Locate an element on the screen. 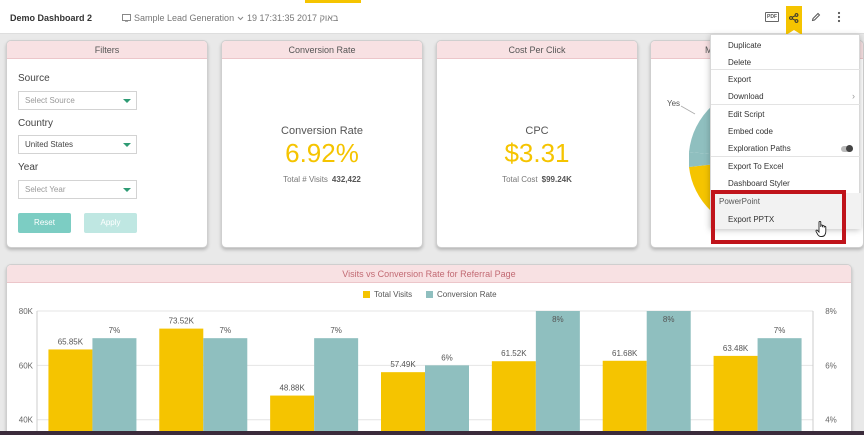 This screenshot has width=864, height=435. menu-item-label: Exploration Paths is located at coordinates (759, 148).